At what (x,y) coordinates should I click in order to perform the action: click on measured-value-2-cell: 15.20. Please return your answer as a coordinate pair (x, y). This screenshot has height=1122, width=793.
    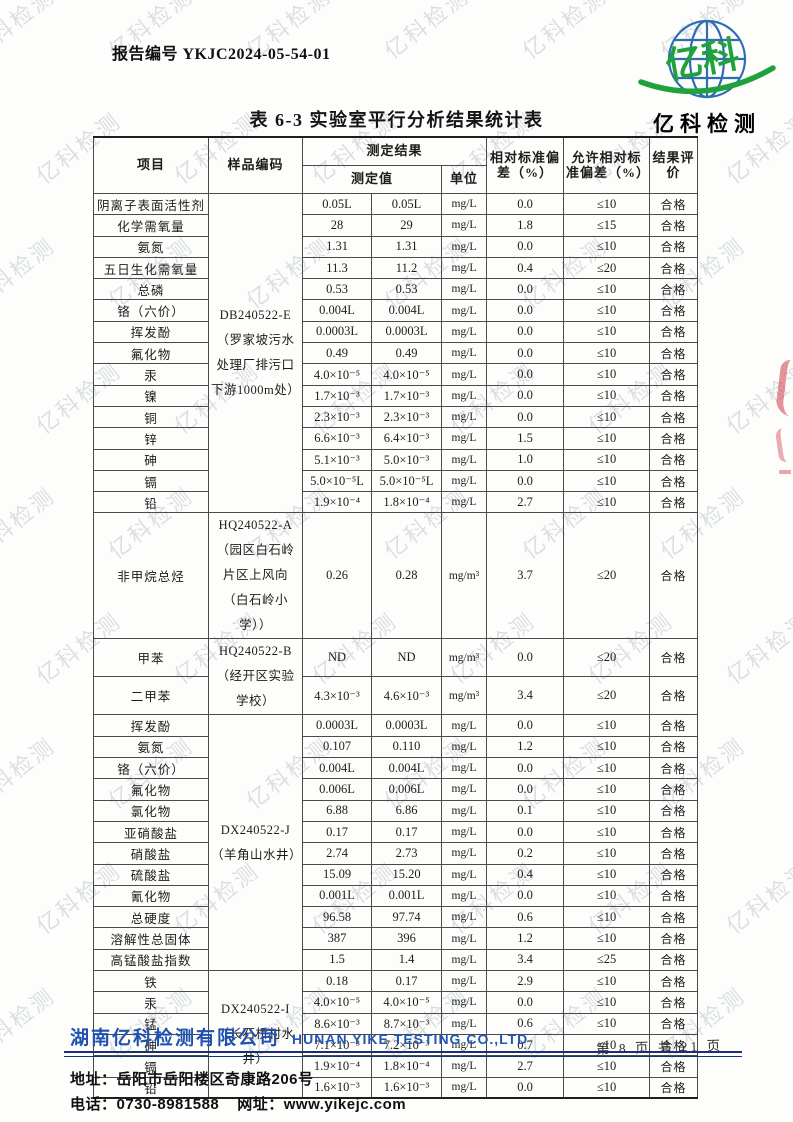
    Looking at the image, I should click on (406, 874).